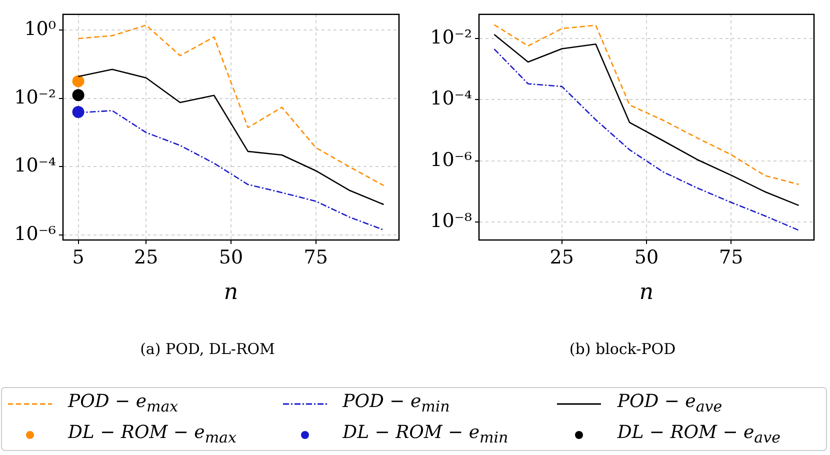 The width and height of the screenshot is (830, 455). What do you see at coordinates (396, 403) in the screenshot?
I see `legend-label: POD − e$_{min}$` at bounding box center [396, 403].